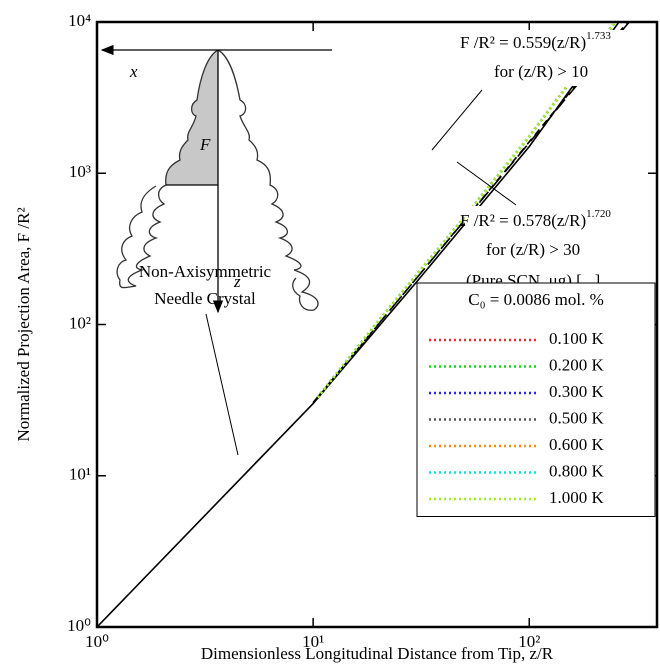 The image size is (660, 669). Describe the element at coordinates (529, 641) in the screenshot. I see `x-tick-label: 10²` at that location.